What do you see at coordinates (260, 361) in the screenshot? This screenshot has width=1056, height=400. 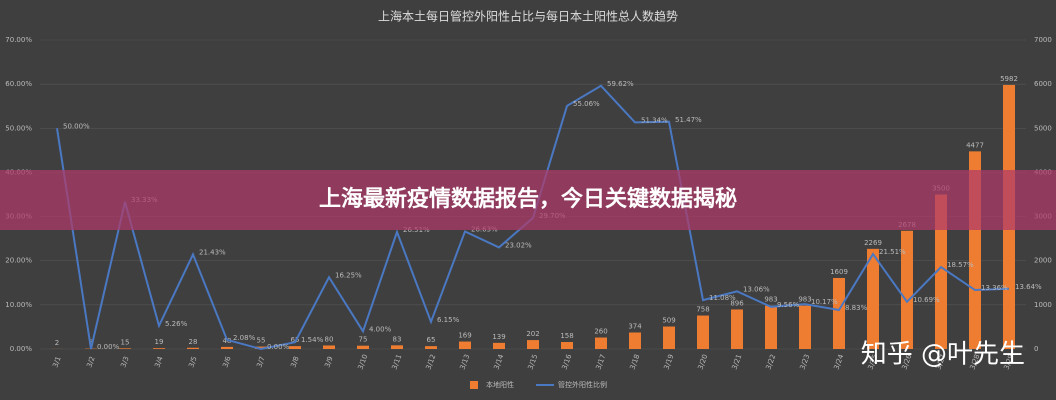 I see `x-tick-label: 3/7` at bounding box center [260, 361].